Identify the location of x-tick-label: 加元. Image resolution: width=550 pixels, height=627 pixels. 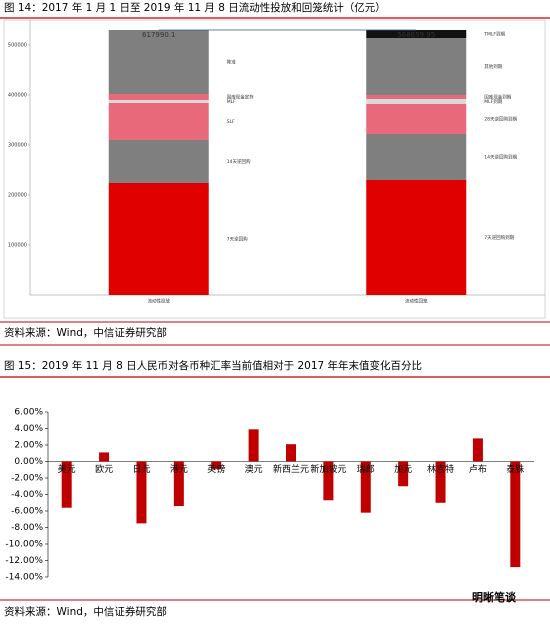
(403, 469).